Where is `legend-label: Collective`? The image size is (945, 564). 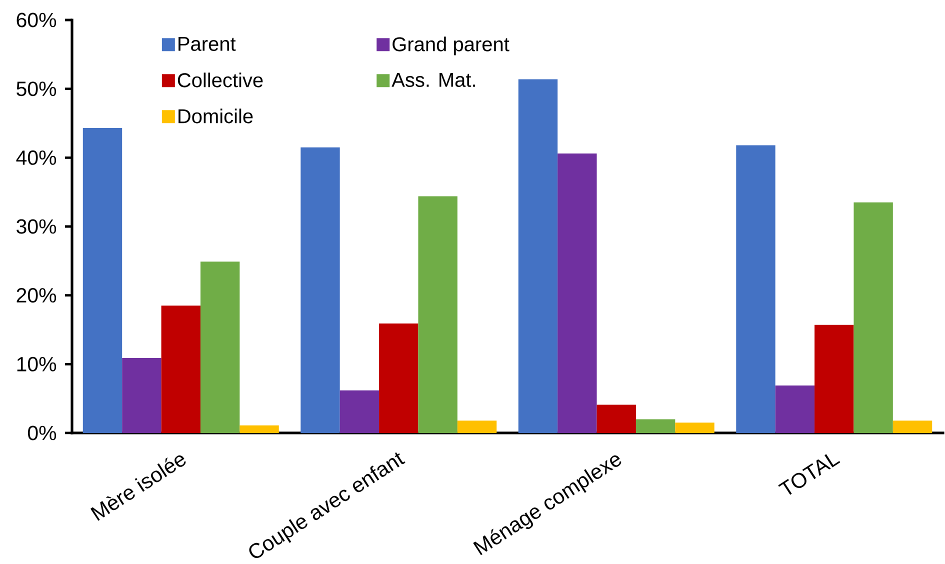
legend-label: Collective is located at coordinates (220, 80).